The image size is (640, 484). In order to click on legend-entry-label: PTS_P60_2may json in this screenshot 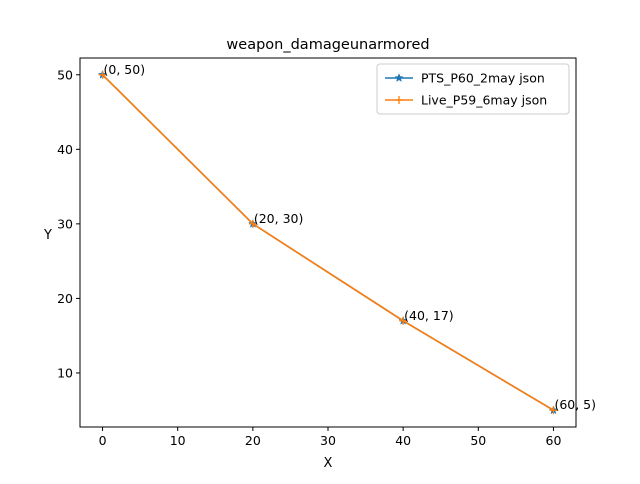, I will do `click(483, 78)`.